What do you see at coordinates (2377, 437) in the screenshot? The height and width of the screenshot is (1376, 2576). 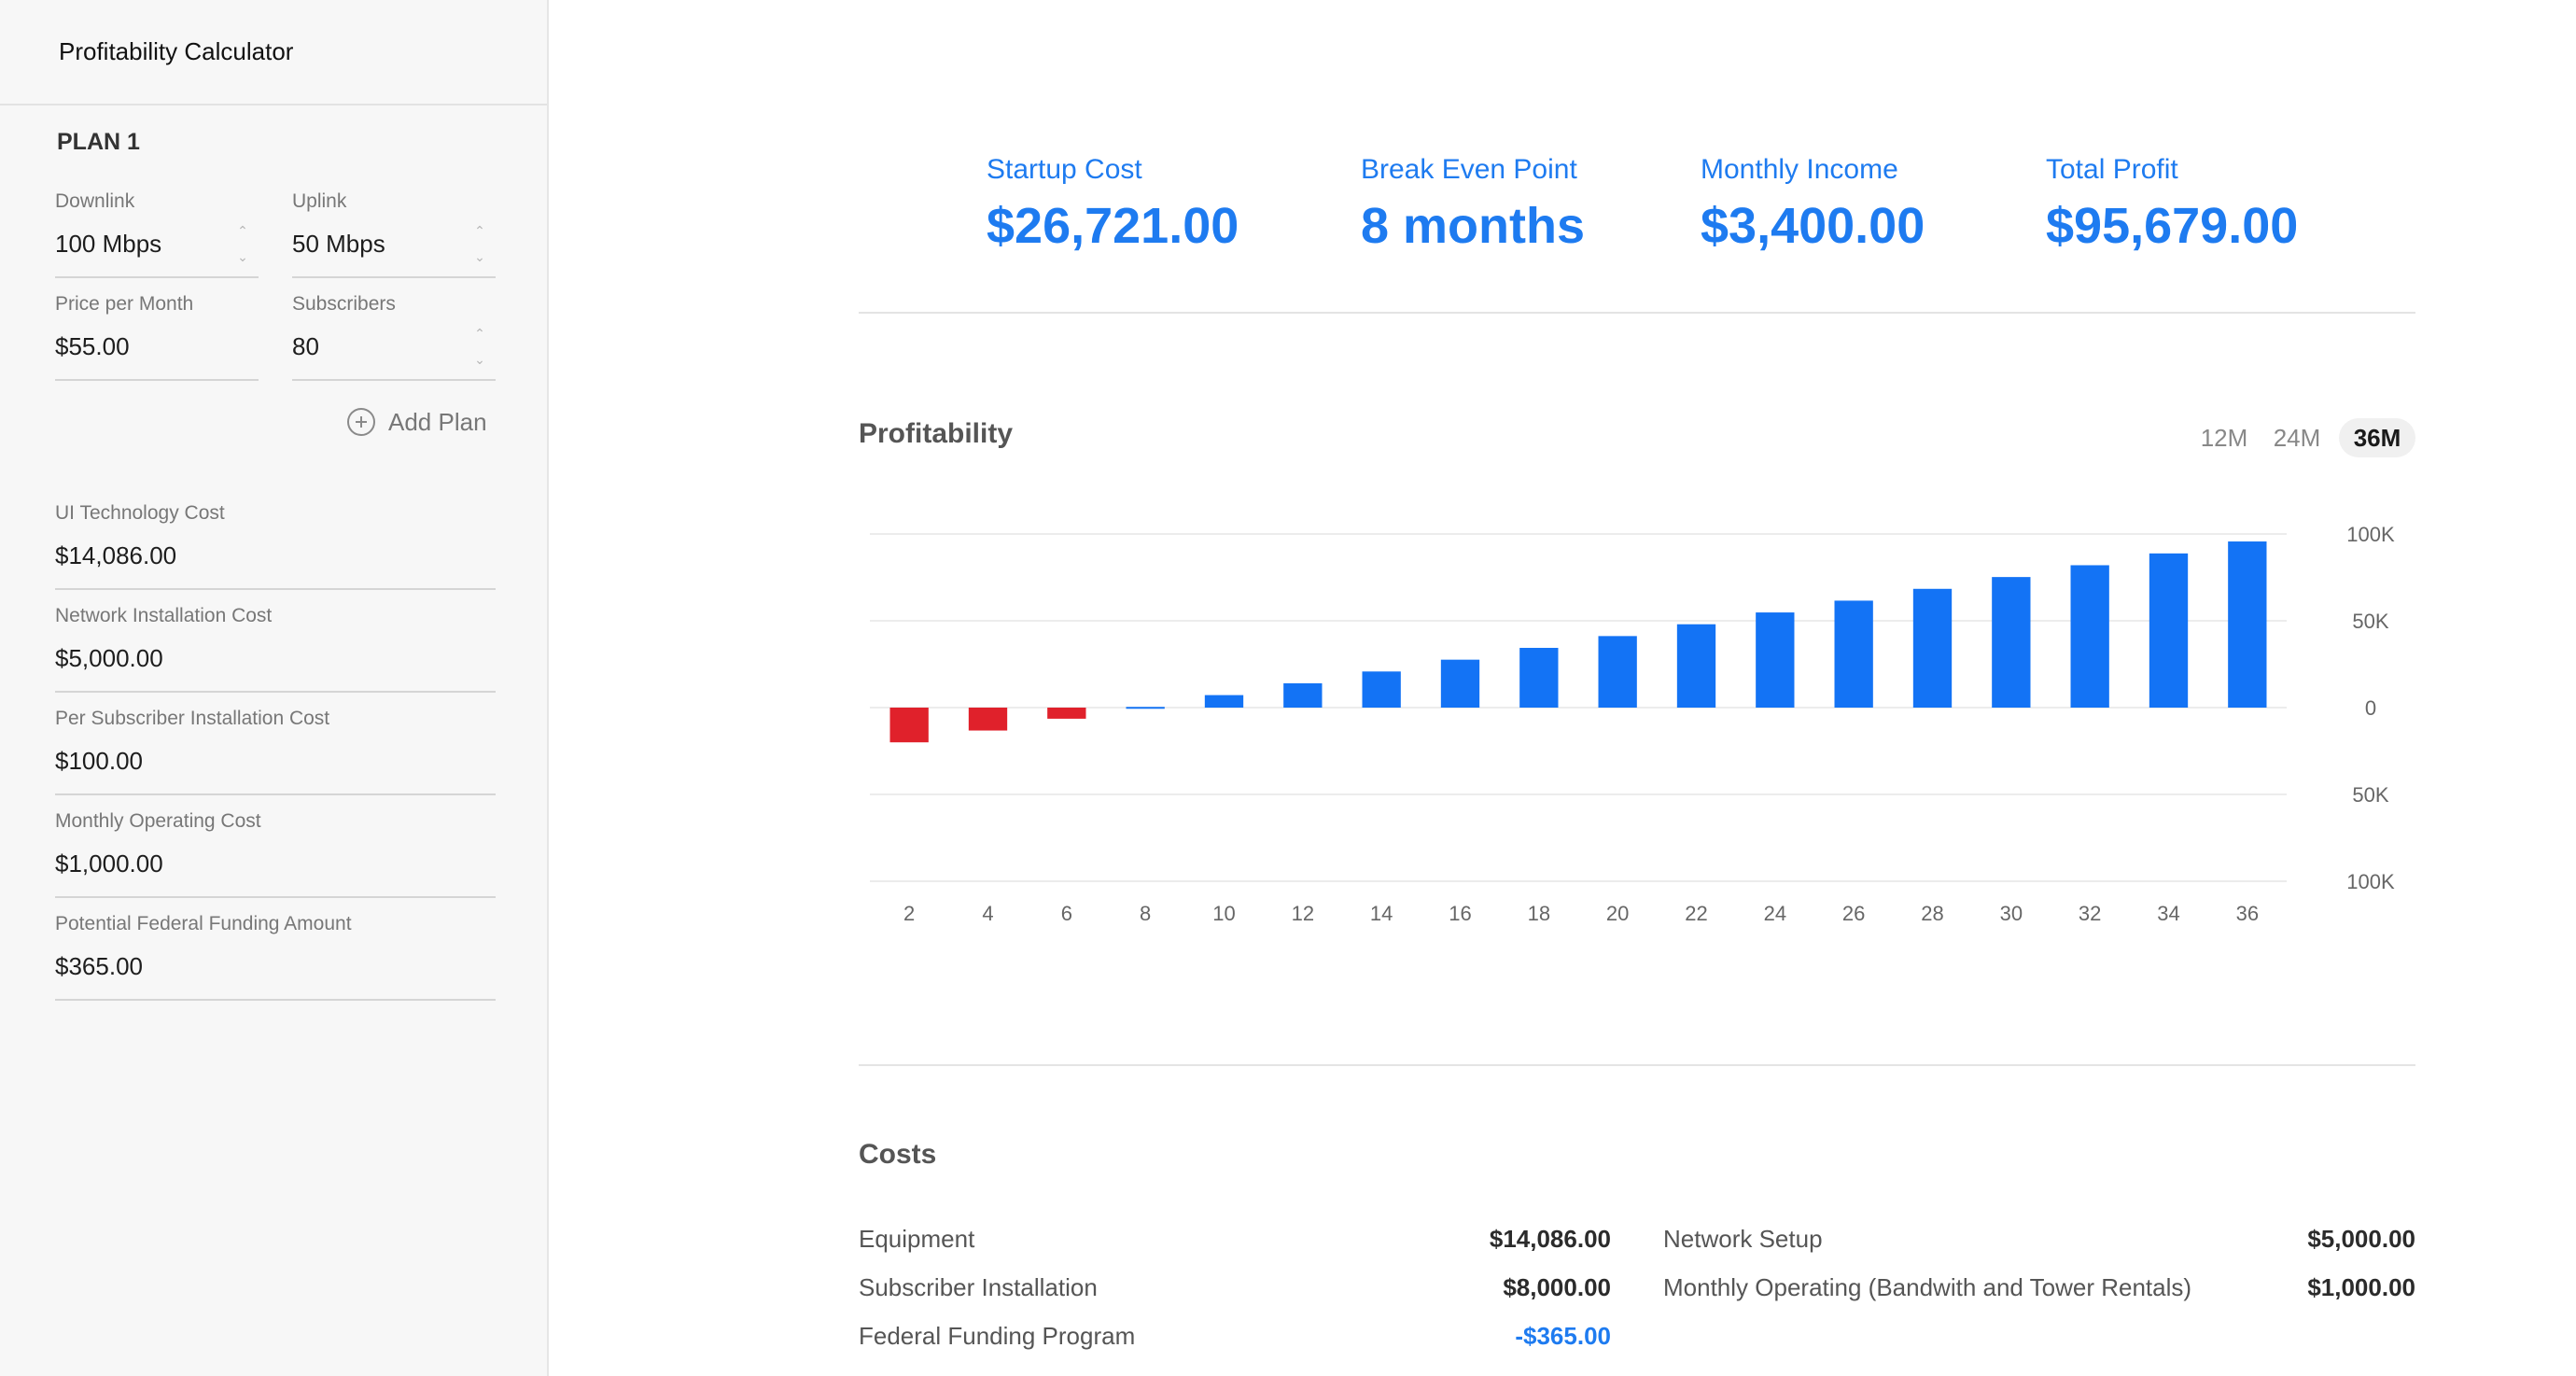 I see `range-tab-36m: 36M` at bounding box center [2377, 437].